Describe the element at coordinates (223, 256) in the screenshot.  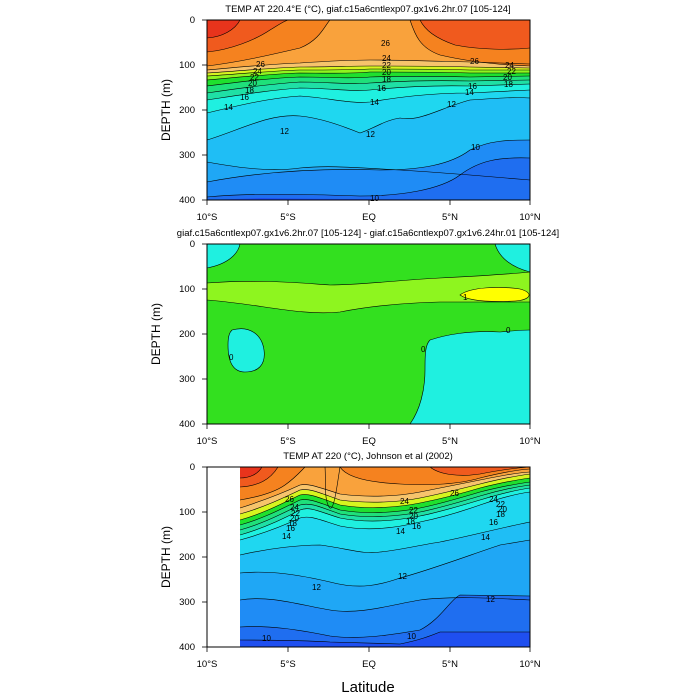
I see `fill-negative-top-left` at that location.